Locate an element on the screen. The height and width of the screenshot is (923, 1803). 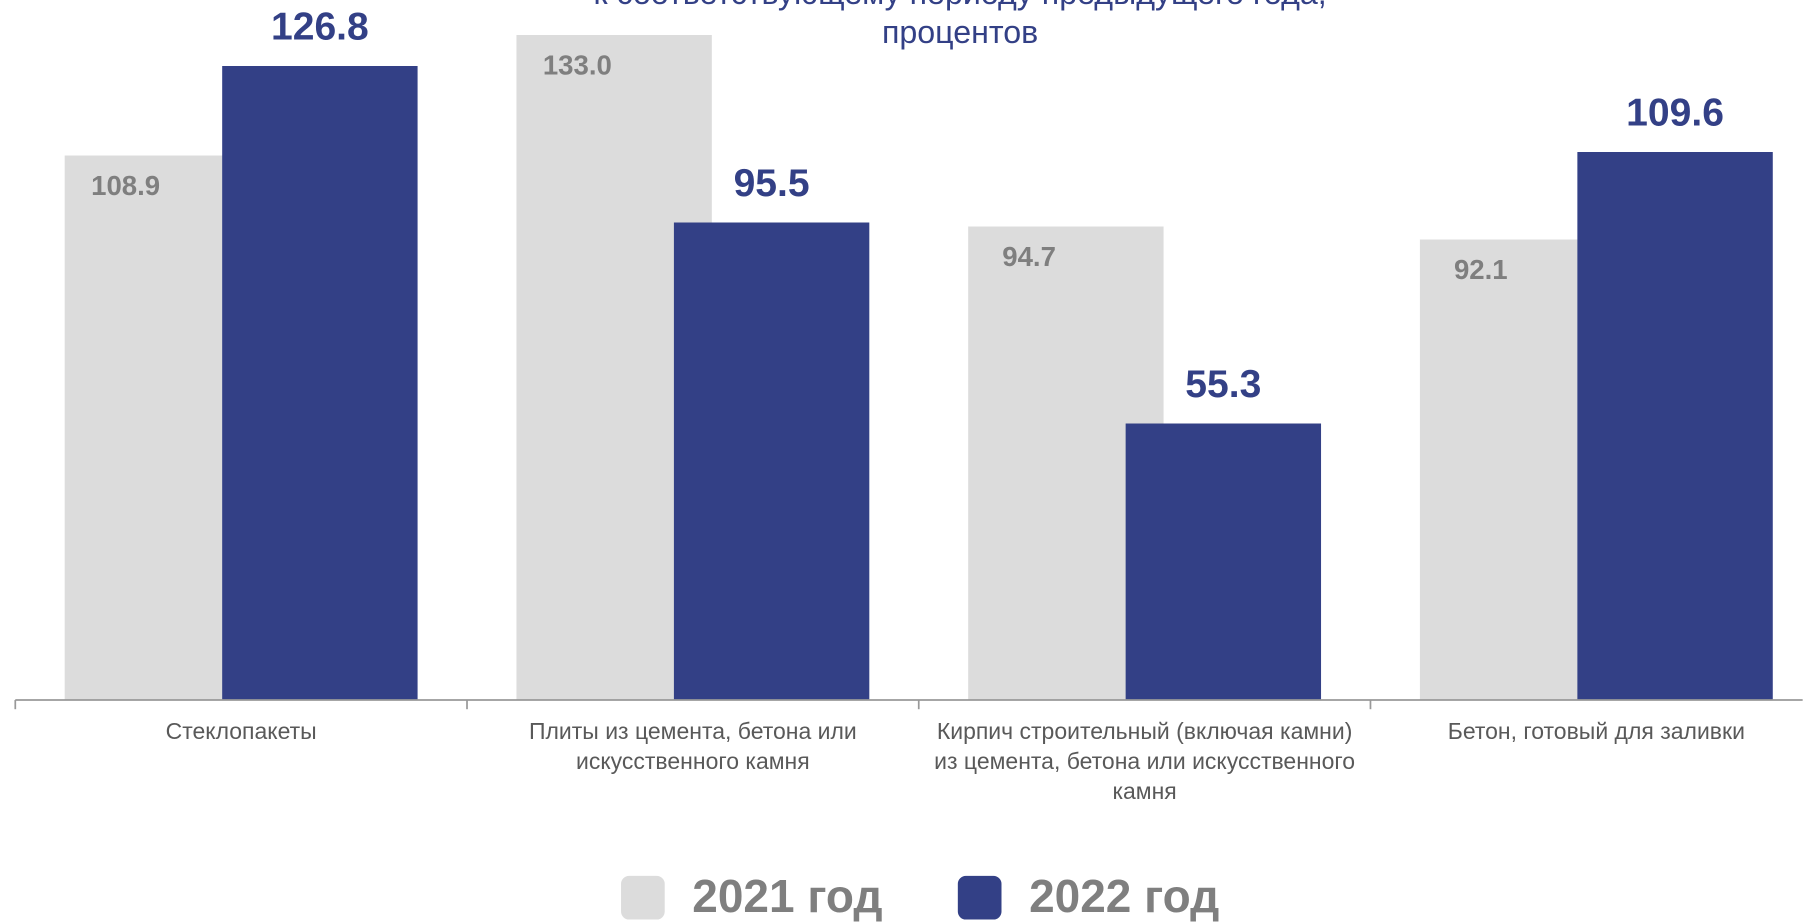
value-label: 94.7 is located at coordinates (1029, 256).